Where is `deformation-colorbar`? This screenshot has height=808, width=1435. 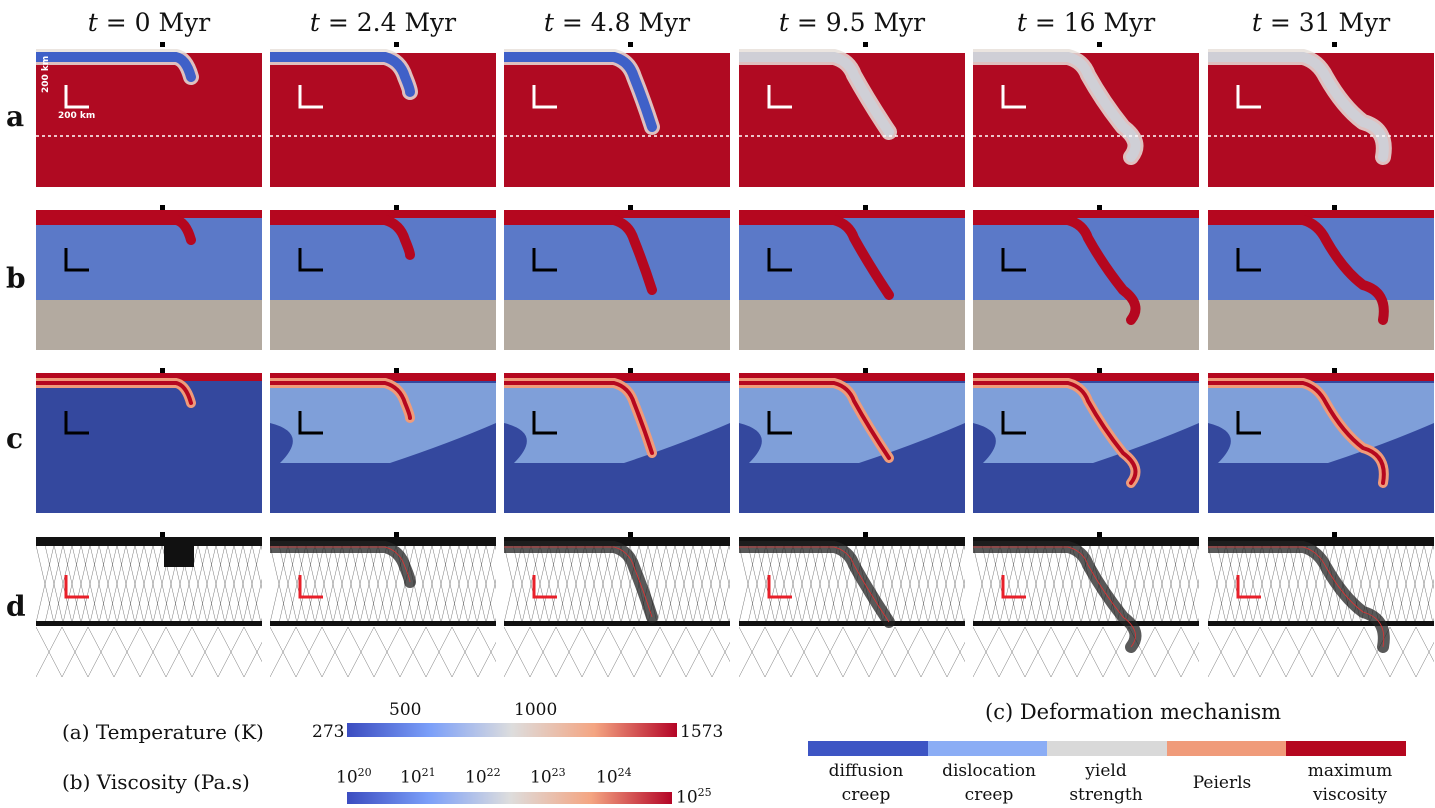
deformation-colorbar is located at coordinates (1107, 748).